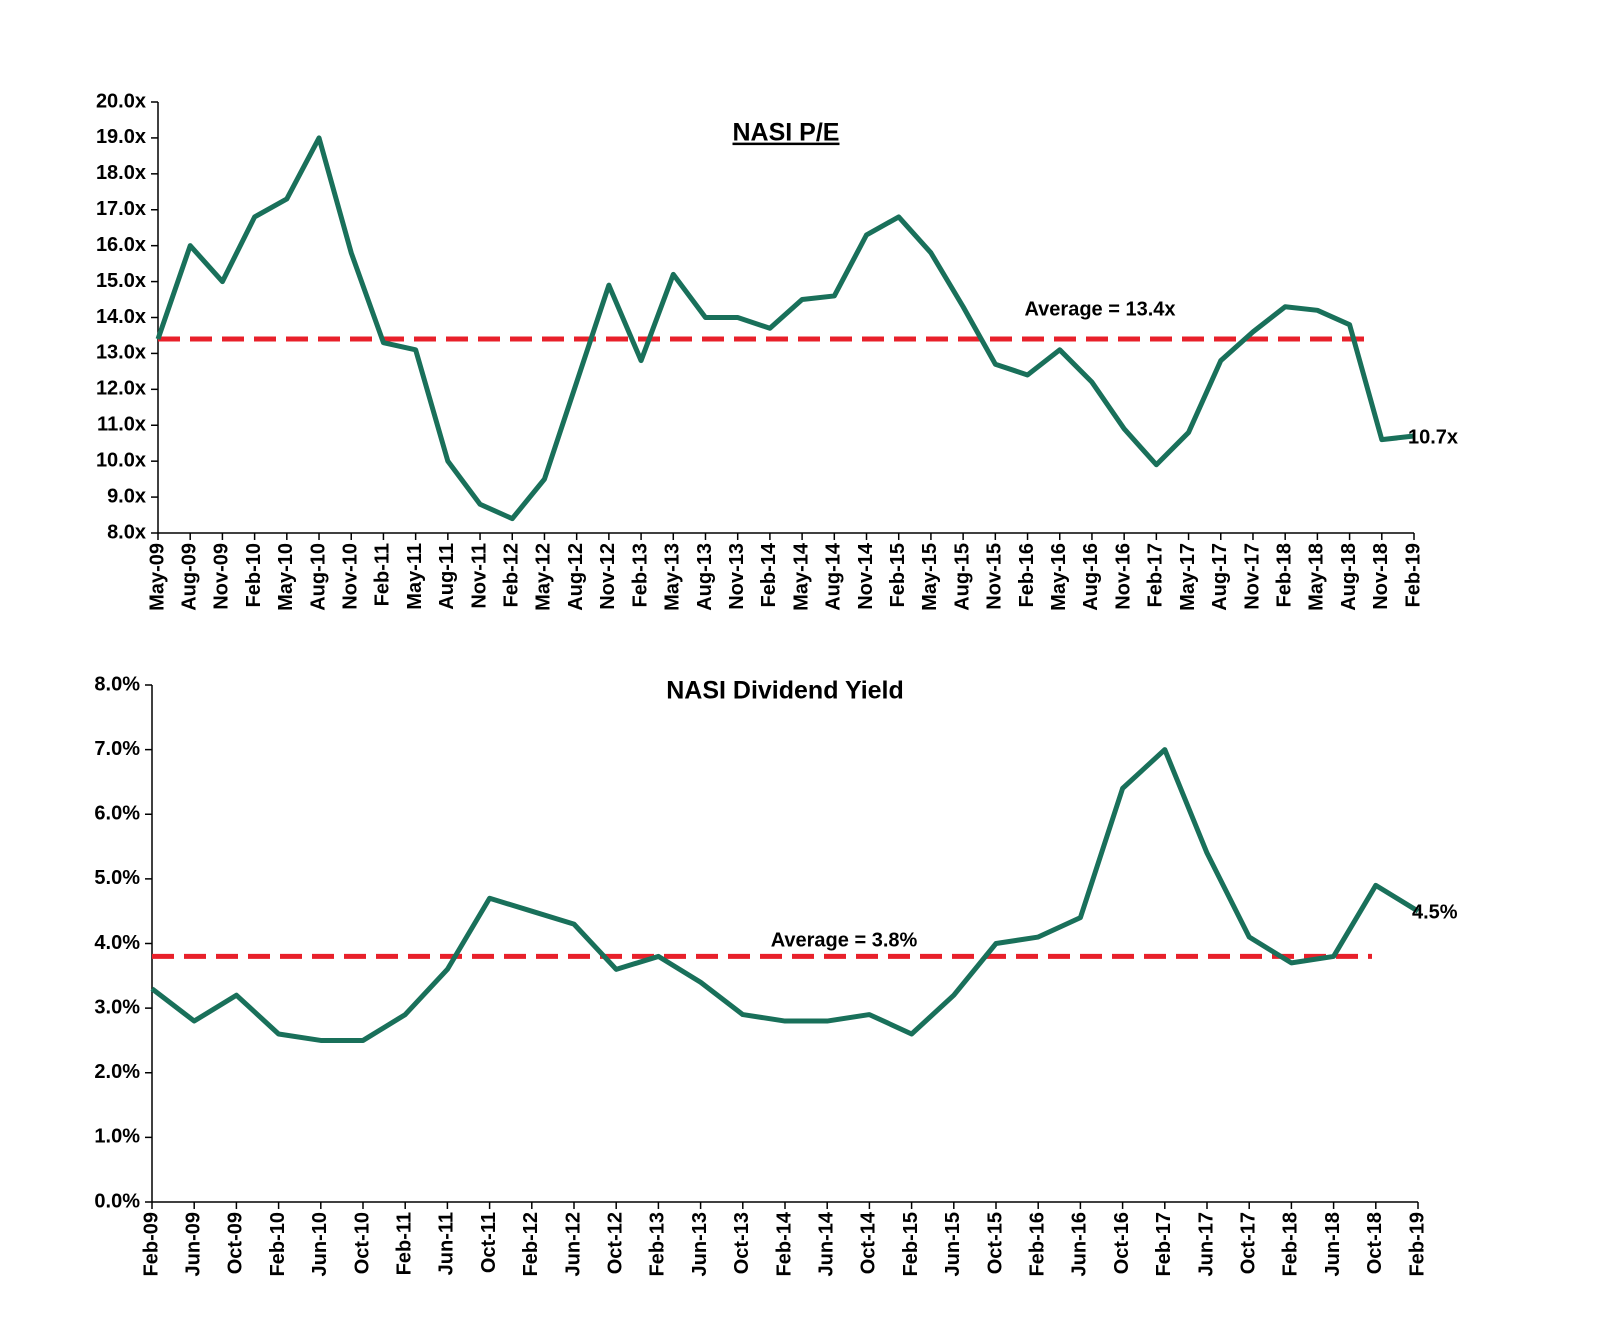  Describe the element at coordinates (1433, 437) in the screenshot. I see `data-label: 10.7x` at that location.